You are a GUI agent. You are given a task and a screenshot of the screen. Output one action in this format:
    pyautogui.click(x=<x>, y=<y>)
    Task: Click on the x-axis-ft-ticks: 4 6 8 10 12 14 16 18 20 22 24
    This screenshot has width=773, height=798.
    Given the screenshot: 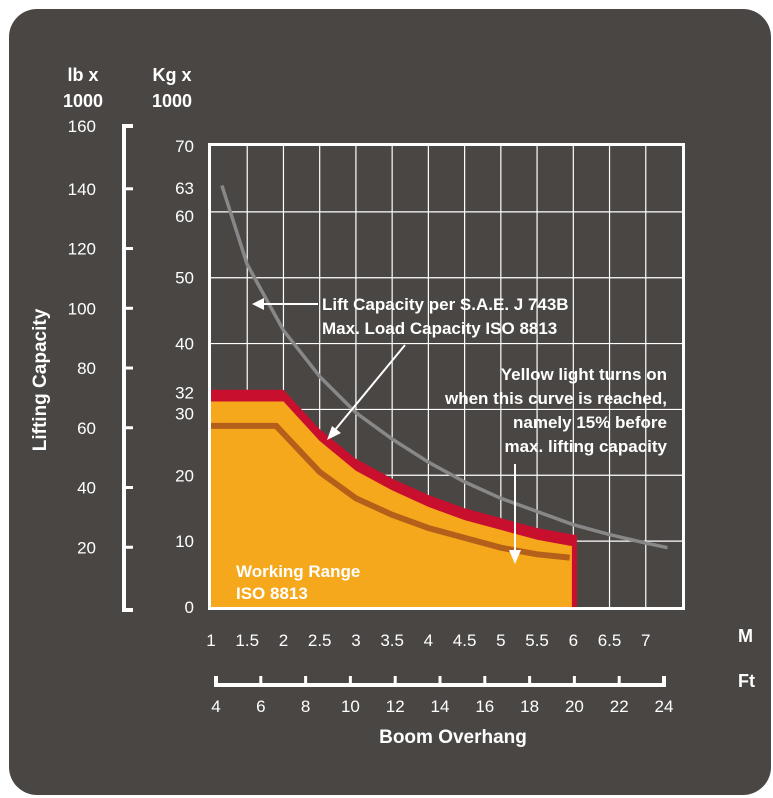 What is the action you would take?
    pyautogui.click(x=442, y=696)
    